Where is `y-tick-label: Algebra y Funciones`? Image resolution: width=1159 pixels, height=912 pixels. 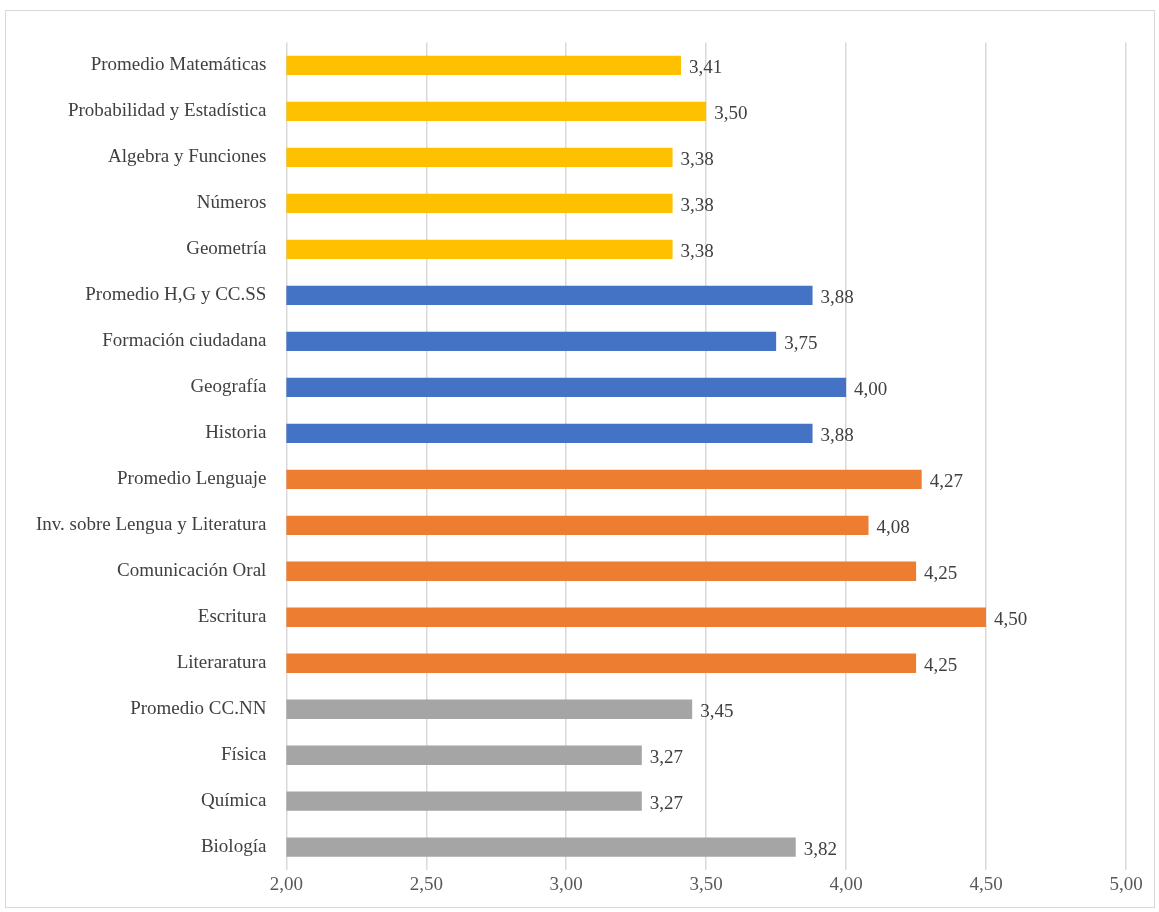
y-tick-label: Algebra y Funciones is located at coordinates (187, 156).